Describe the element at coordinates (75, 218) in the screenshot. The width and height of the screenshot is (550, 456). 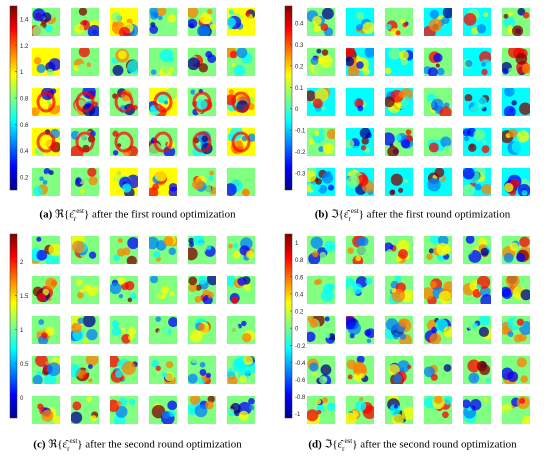
I see `caption-subscript: r` at that location.